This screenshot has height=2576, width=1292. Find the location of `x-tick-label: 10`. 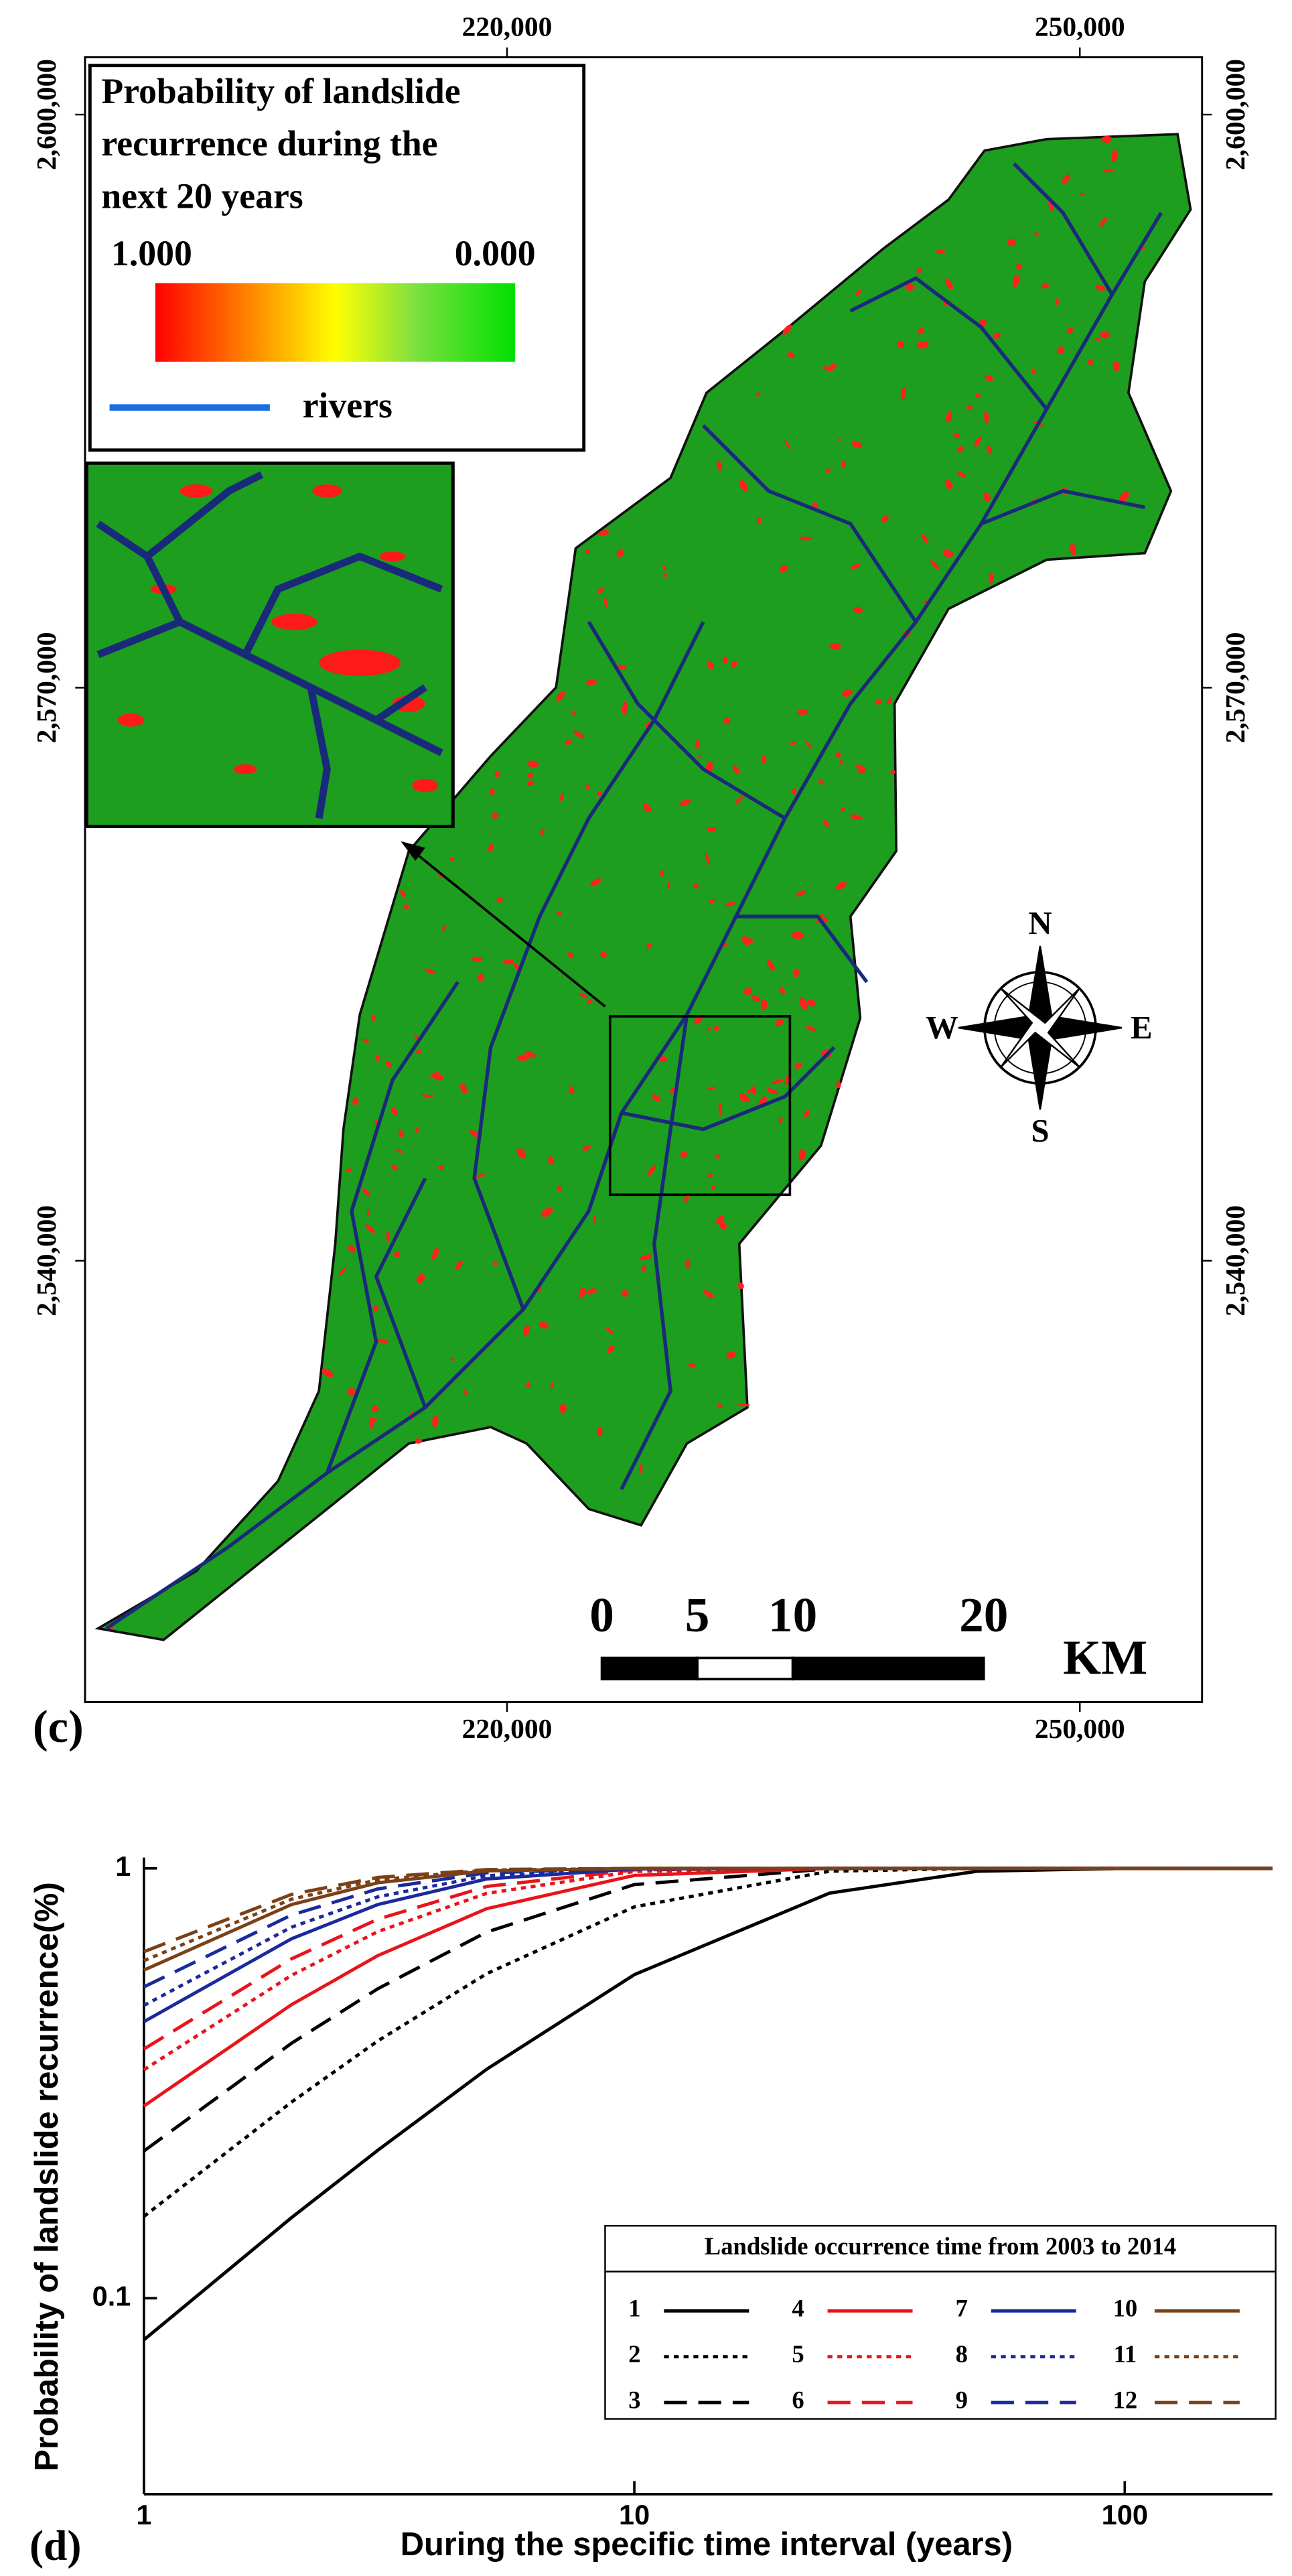

x-tick-label: 10 is located at coordinates (634, 2514).